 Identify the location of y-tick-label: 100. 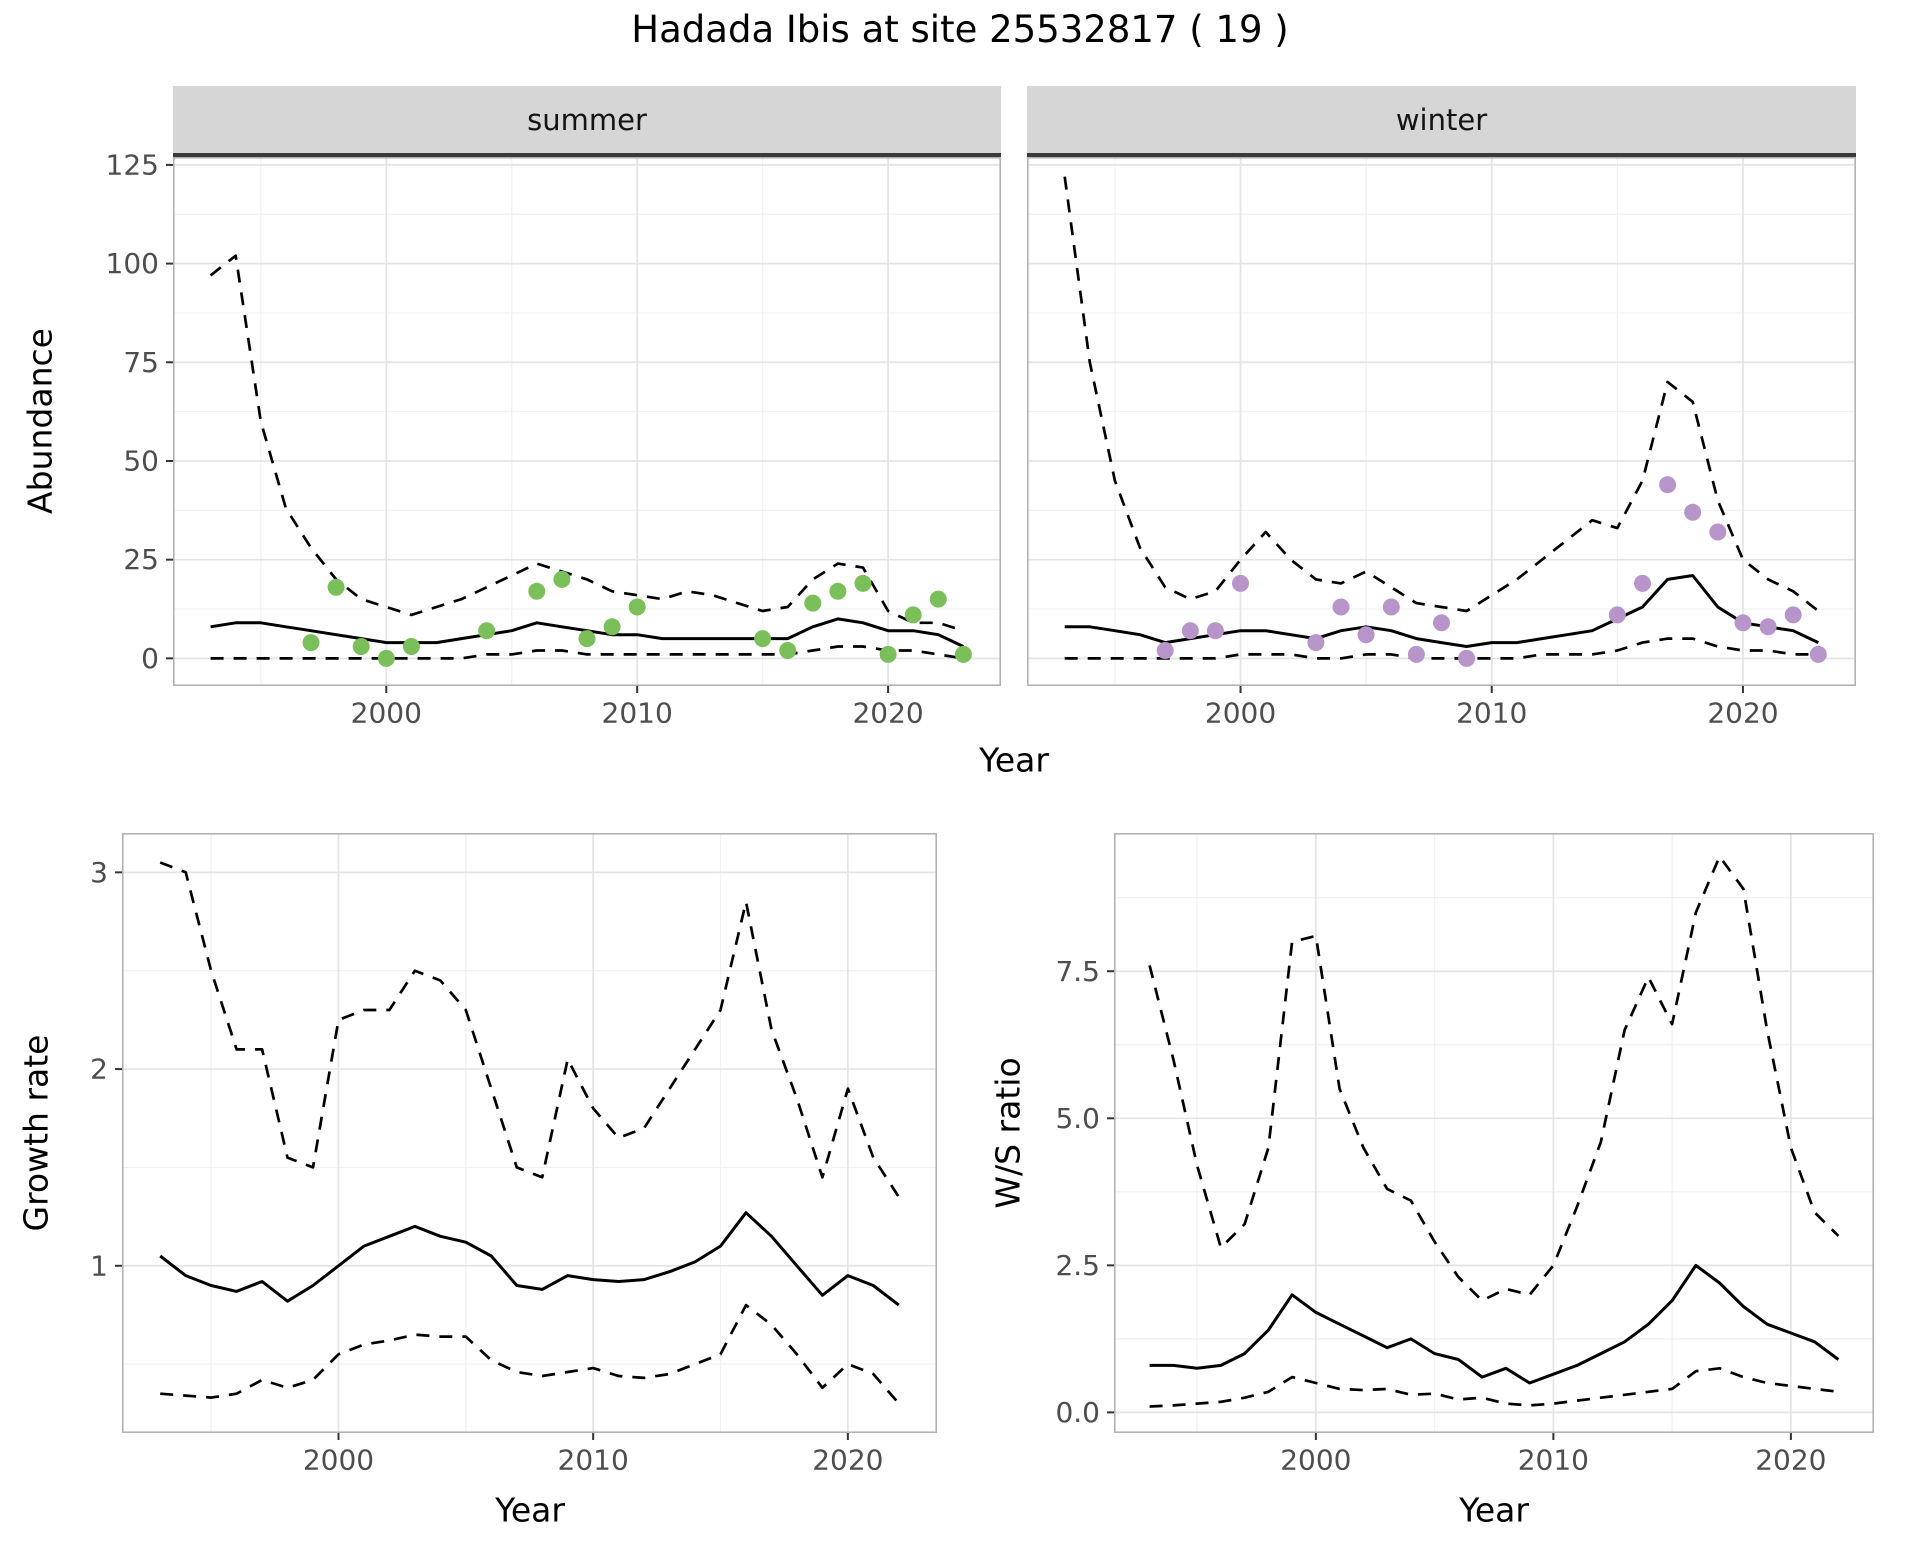
(132, 263).